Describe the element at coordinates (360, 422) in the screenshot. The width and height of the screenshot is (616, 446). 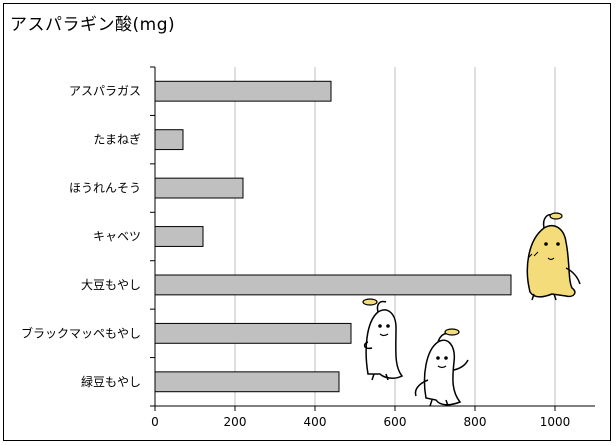
I see `tick-labels: 0 200 400 600 800 1000` at that location.